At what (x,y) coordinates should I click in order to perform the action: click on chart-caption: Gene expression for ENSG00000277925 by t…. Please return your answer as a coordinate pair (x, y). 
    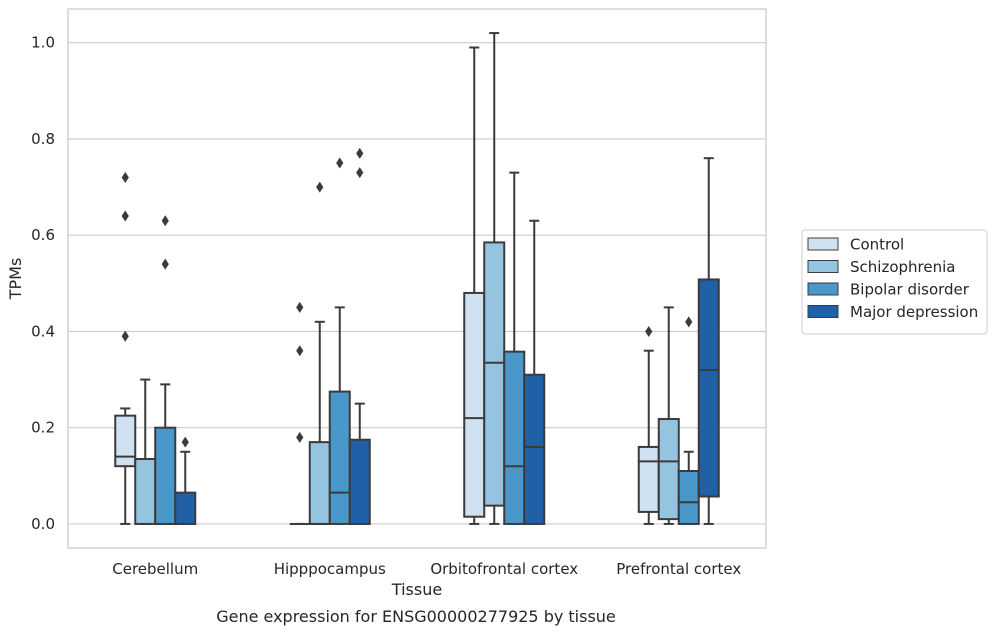
    Looking at the image, I should click on (416, 616).